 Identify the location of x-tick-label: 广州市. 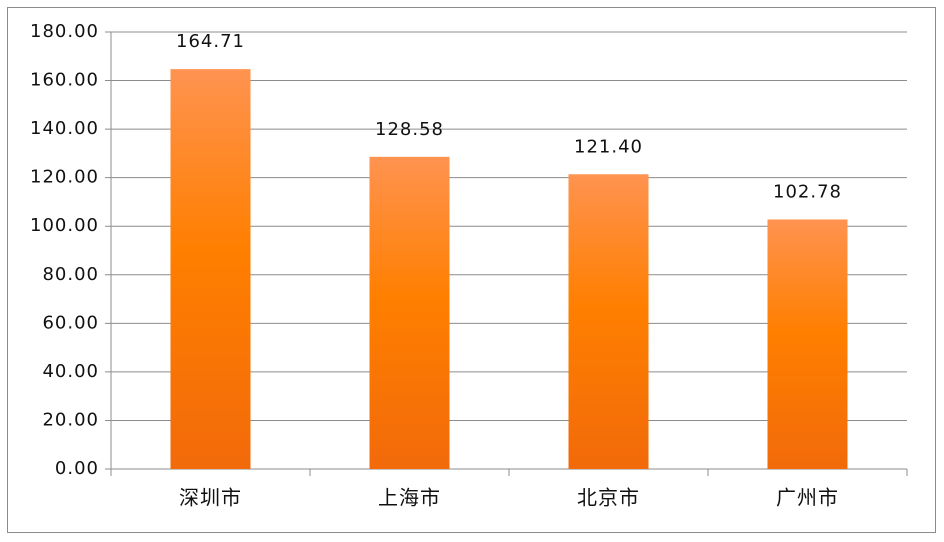
(807, 498).